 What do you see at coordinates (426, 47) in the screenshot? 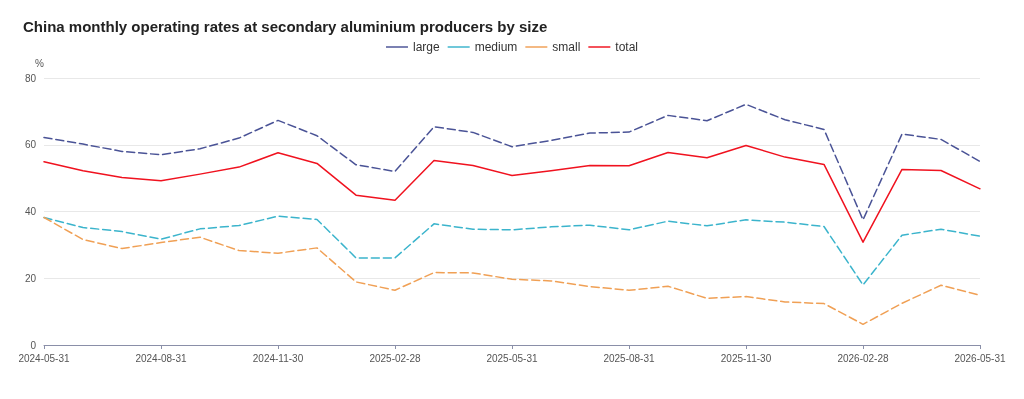
I see `legend-label: large` at bounding box center [426, 47].